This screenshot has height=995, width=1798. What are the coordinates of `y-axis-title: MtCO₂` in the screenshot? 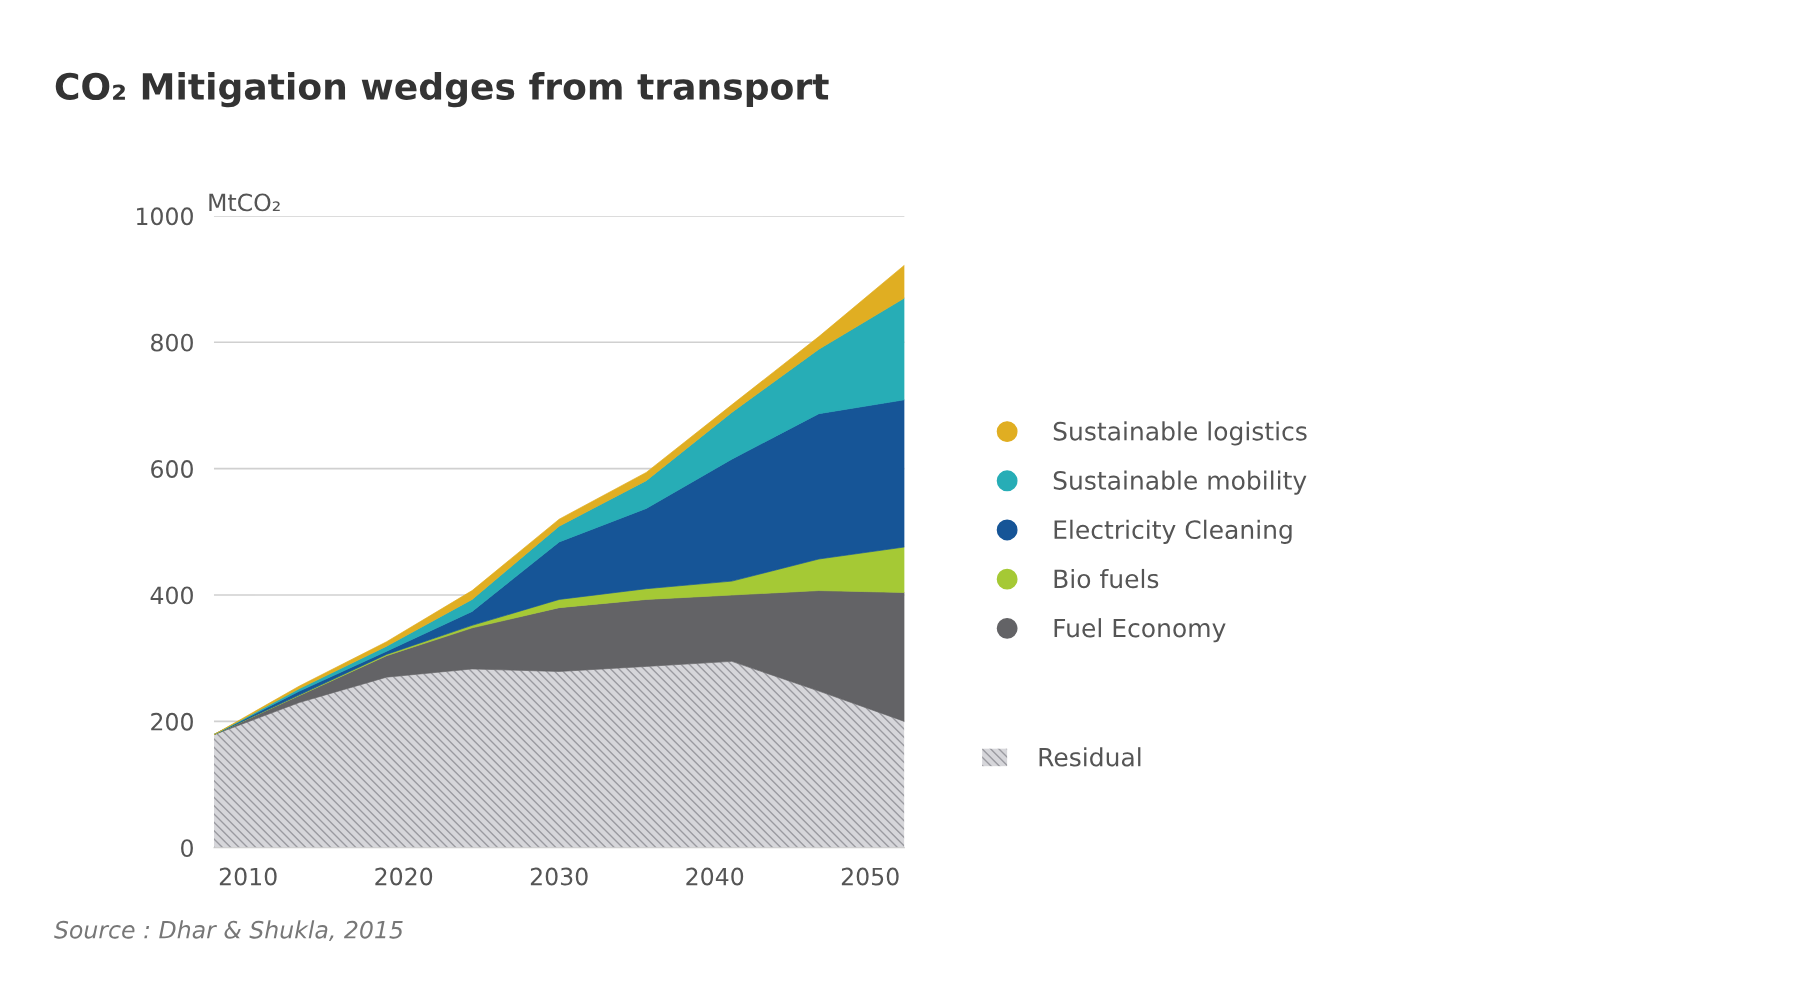 It's located at (244, 202).